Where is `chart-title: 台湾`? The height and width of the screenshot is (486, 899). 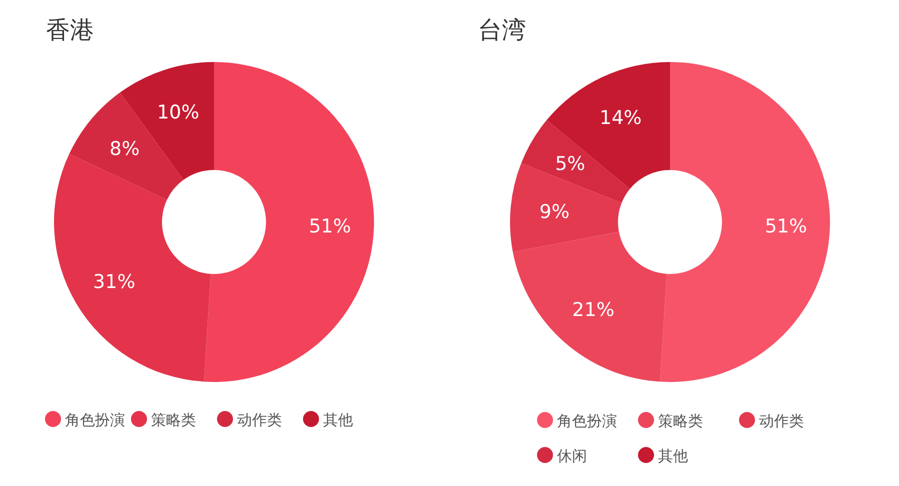
chart-title: 台湾 is located at coordinates (502, 30).